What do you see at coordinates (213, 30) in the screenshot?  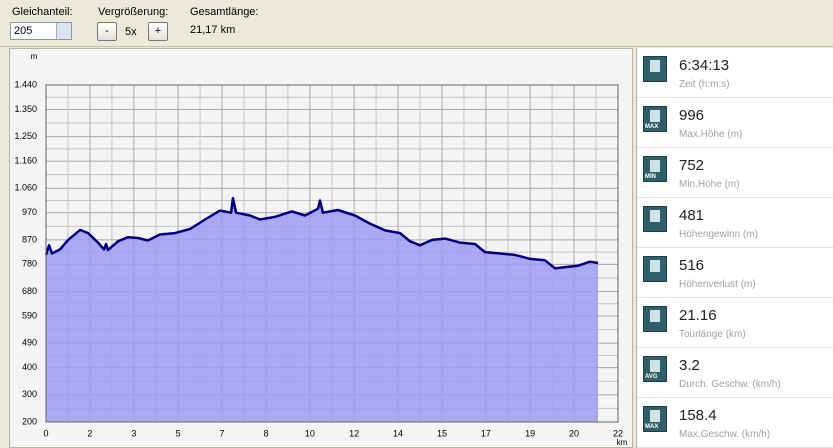 I see `length-value: 21,17 km` at bounding box center [213, 30].